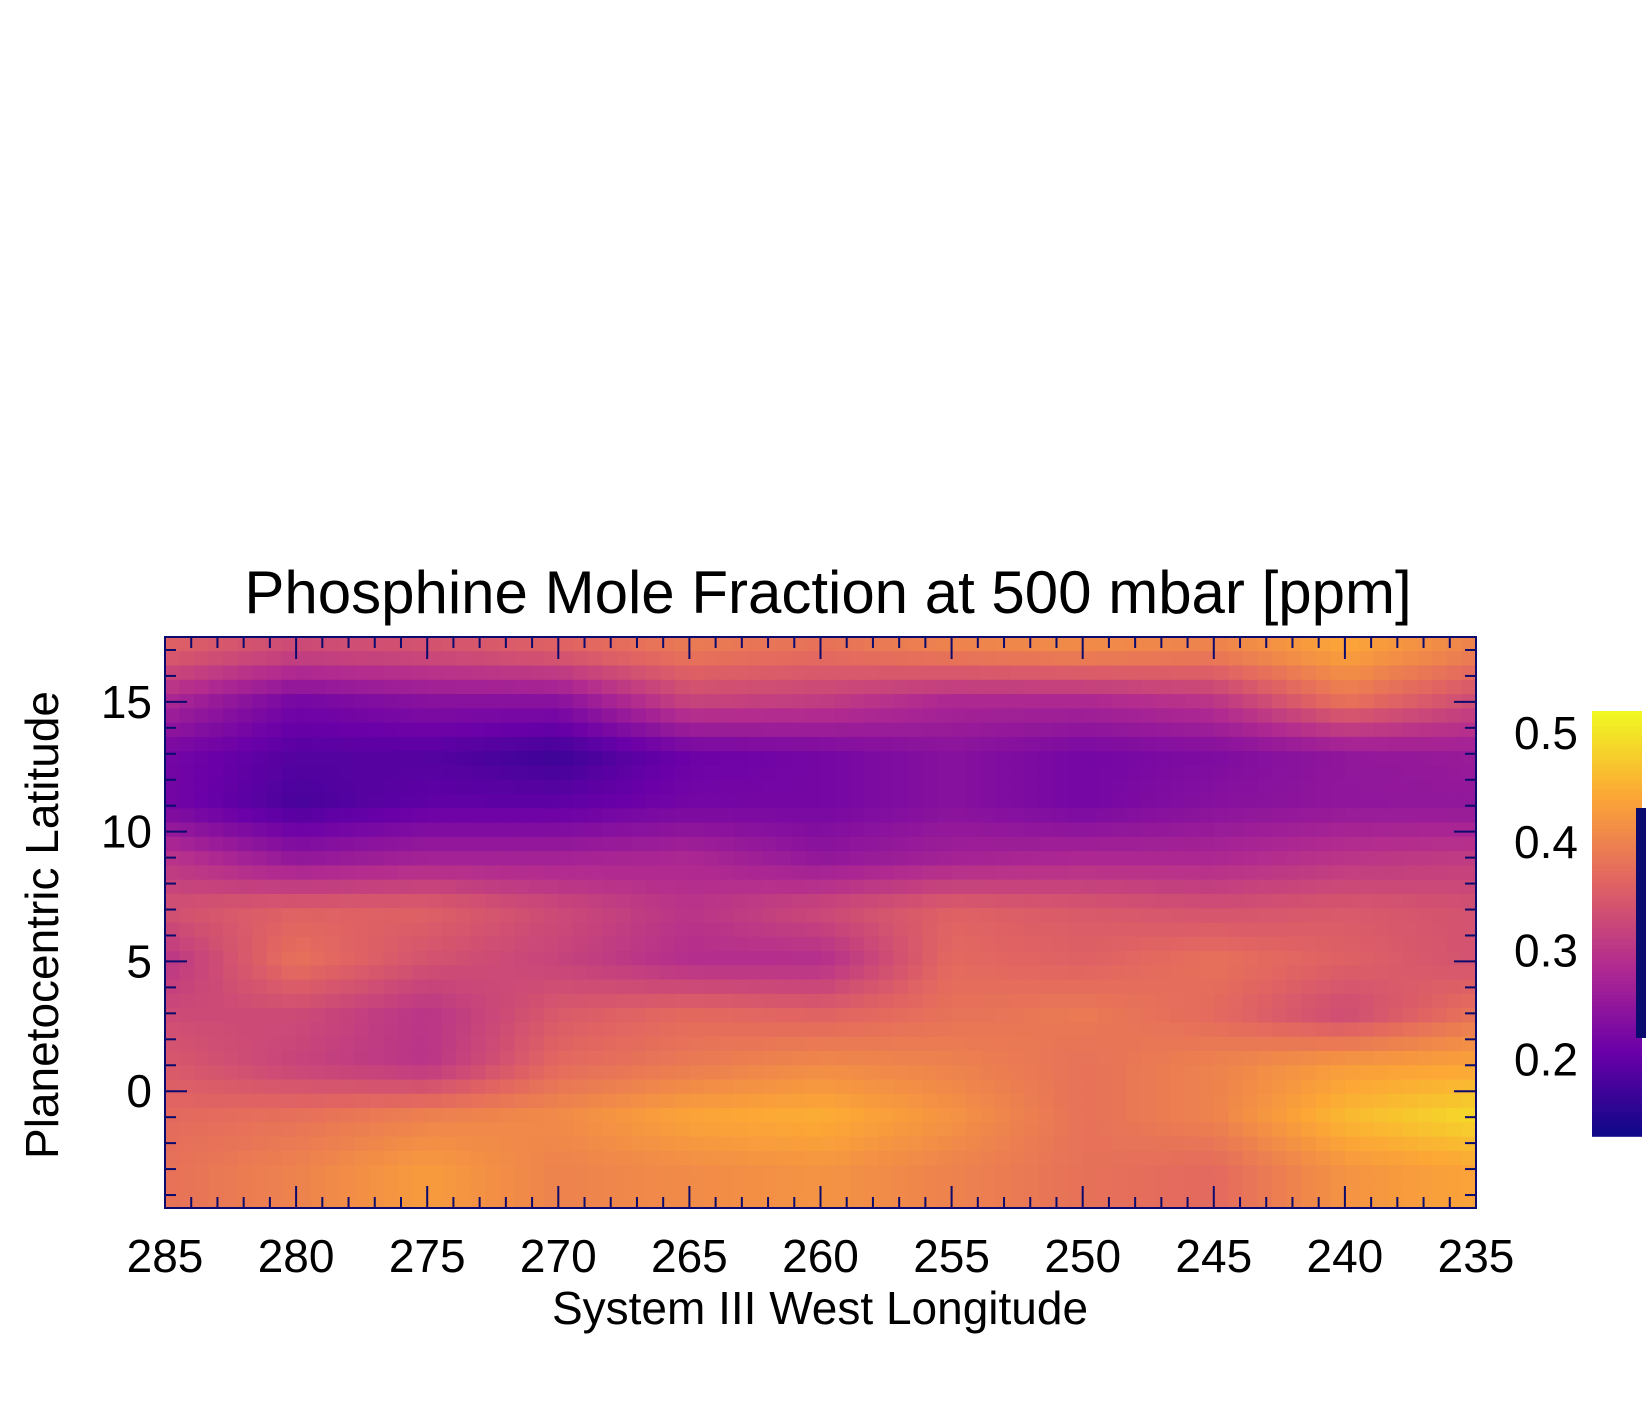  What do you see at coordinates (558, 1256) in the screenshot?
I see `x-tick-label: 270` at bounding box center [558, 1256].